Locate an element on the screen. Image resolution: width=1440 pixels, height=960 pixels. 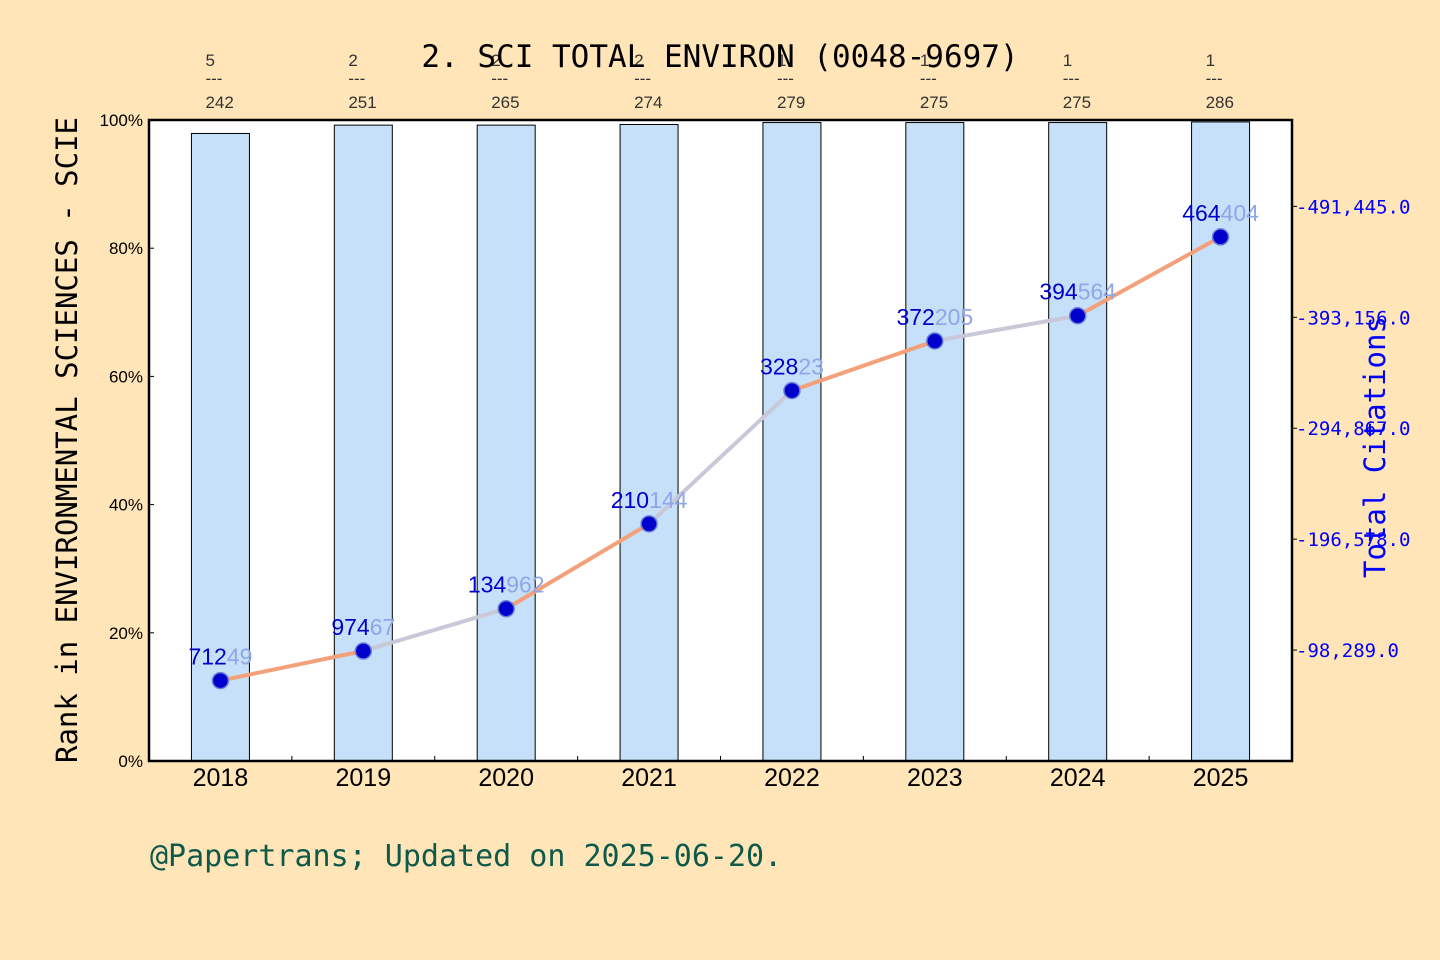
citation-point-2025 is located at coordinates (1220, 237).